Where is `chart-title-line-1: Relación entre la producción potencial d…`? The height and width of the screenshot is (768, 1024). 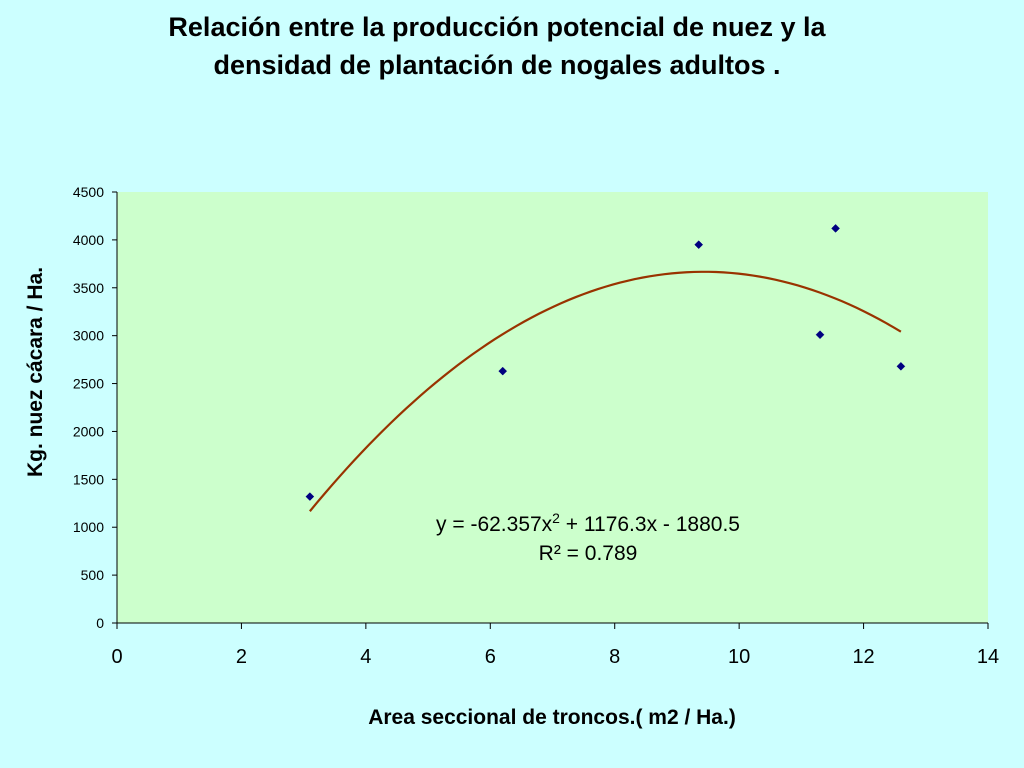
chart-title-line-1: Relación entre la producción potencial d… is located at coordinates (497, 27).